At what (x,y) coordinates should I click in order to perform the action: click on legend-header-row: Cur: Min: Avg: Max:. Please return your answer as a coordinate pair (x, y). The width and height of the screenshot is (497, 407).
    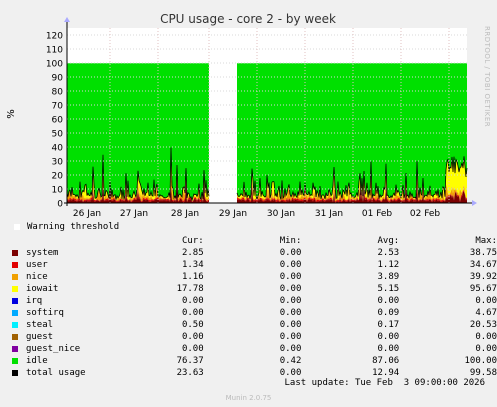
    Looking at the image, I should click on (254, 241).